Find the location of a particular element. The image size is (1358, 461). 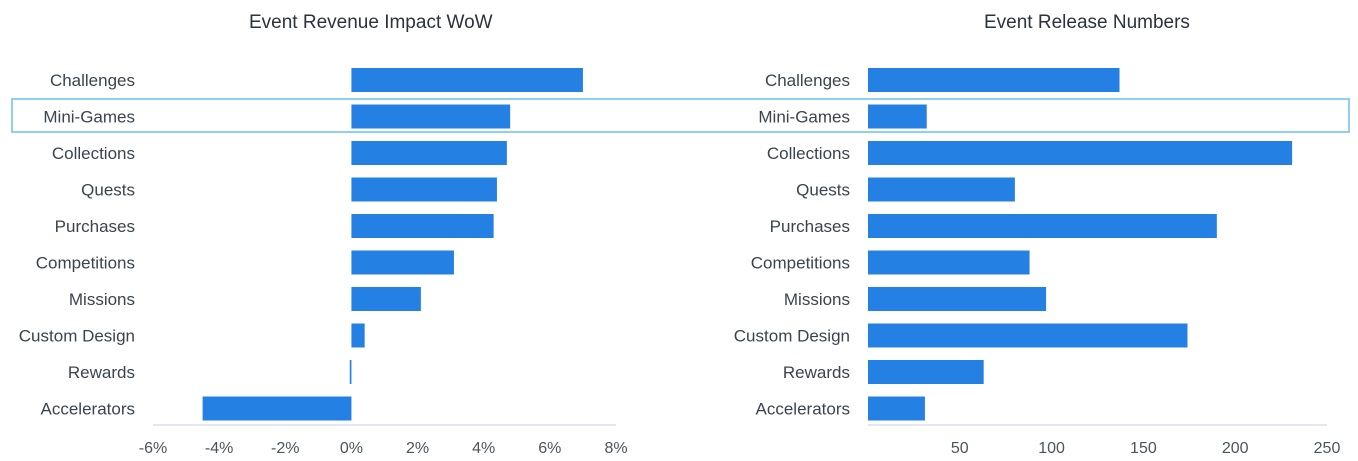

x-tick-label: -6% is located at coordinates (153, 448).